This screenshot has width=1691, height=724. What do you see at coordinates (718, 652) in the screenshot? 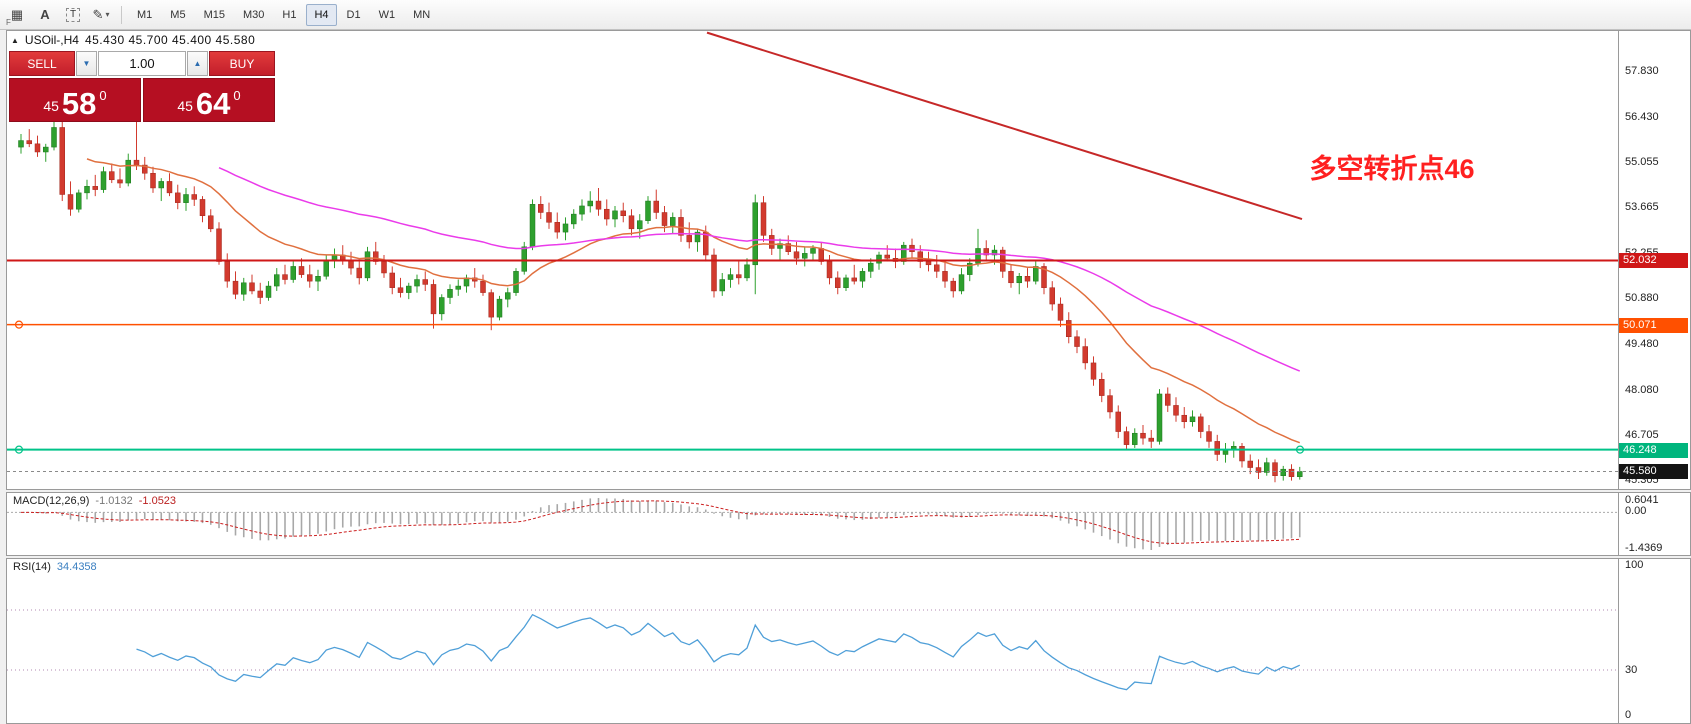
I see `rsi-line` at bounding box center [718, 652].